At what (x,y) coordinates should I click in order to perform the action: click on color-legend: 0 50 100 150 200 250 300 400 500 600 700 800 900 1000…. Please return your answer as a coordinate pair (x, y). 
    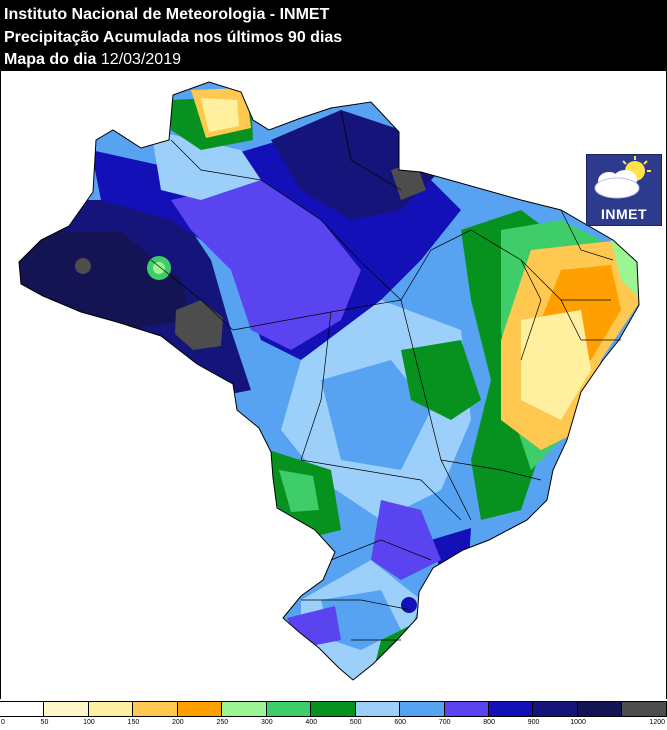
    Looking at the image, I should click on (333, 715).